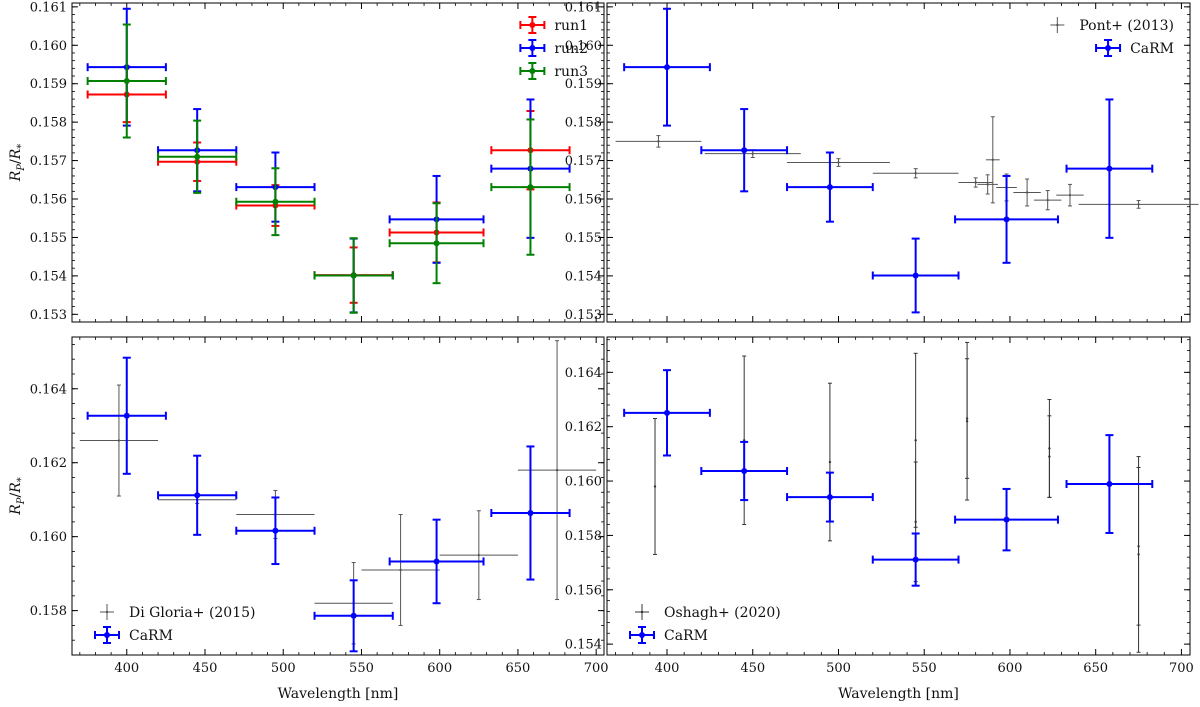 This screenshot has height=707, width=1200. What do you see at coordinates (17, 496) in the screenshot?
I see `y-axis-label-text: RP/R*` at bounding box center [17, 496].